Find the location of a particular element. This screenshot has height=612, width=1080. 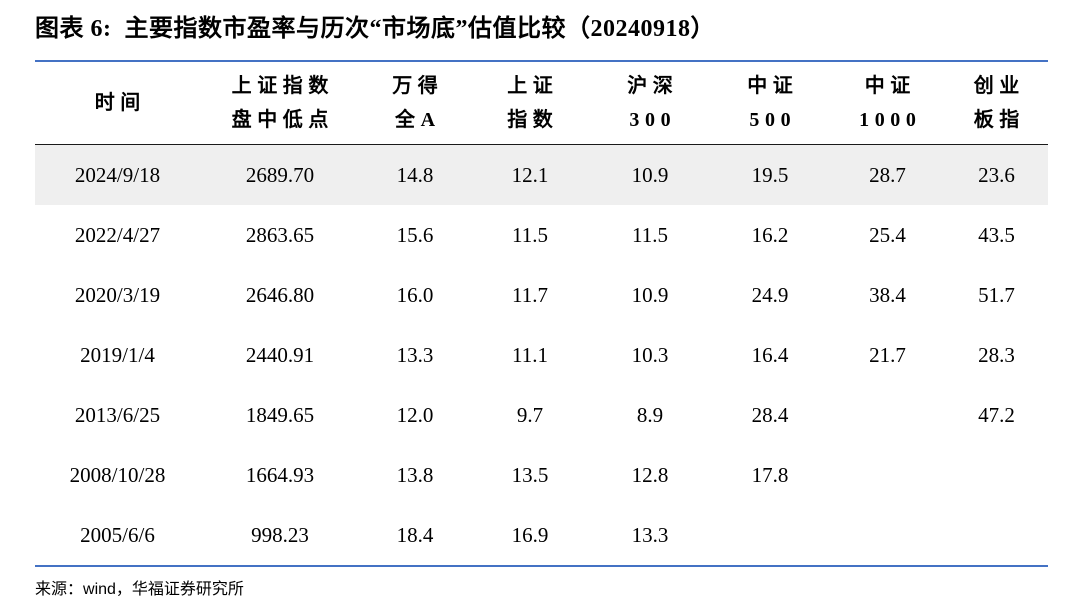

col-header-csi1000: 中证 1000 is located at coordinates (887, 103).